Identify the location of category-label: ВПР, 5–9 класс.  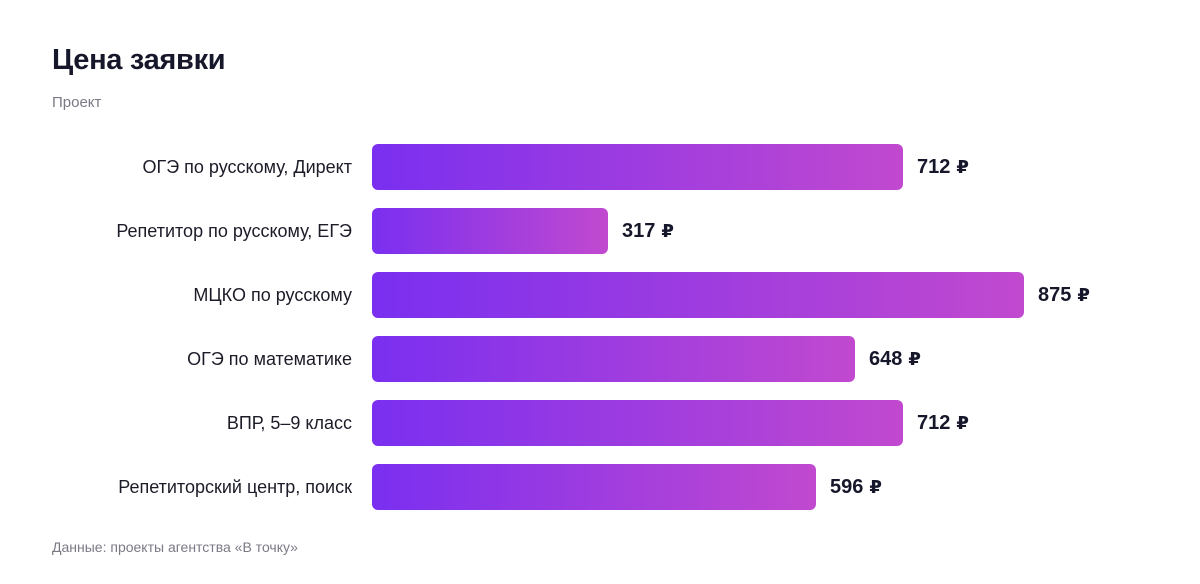
(289, 423).